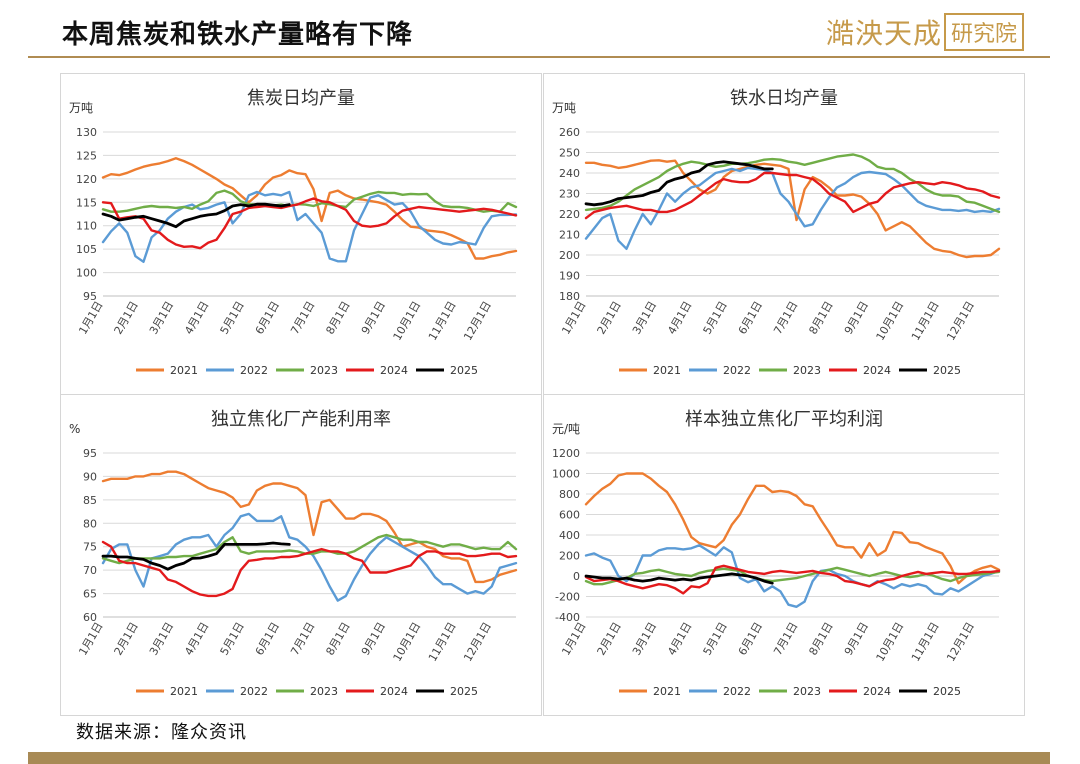 Image resolution: width=1080 pixels, height=764 pixels. Describe the element at coordinates (569, 535) in the screenshot. I see `y-tick-label: 400` at that location.